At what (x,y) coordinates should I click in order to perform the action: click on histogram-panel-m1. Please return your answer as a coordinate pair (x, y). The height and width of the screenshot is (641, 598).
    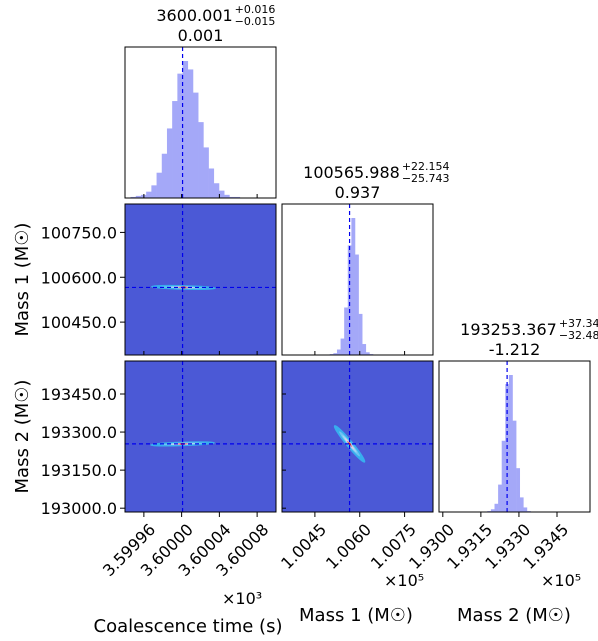
    Looking at the image, I should click on (357, 279).